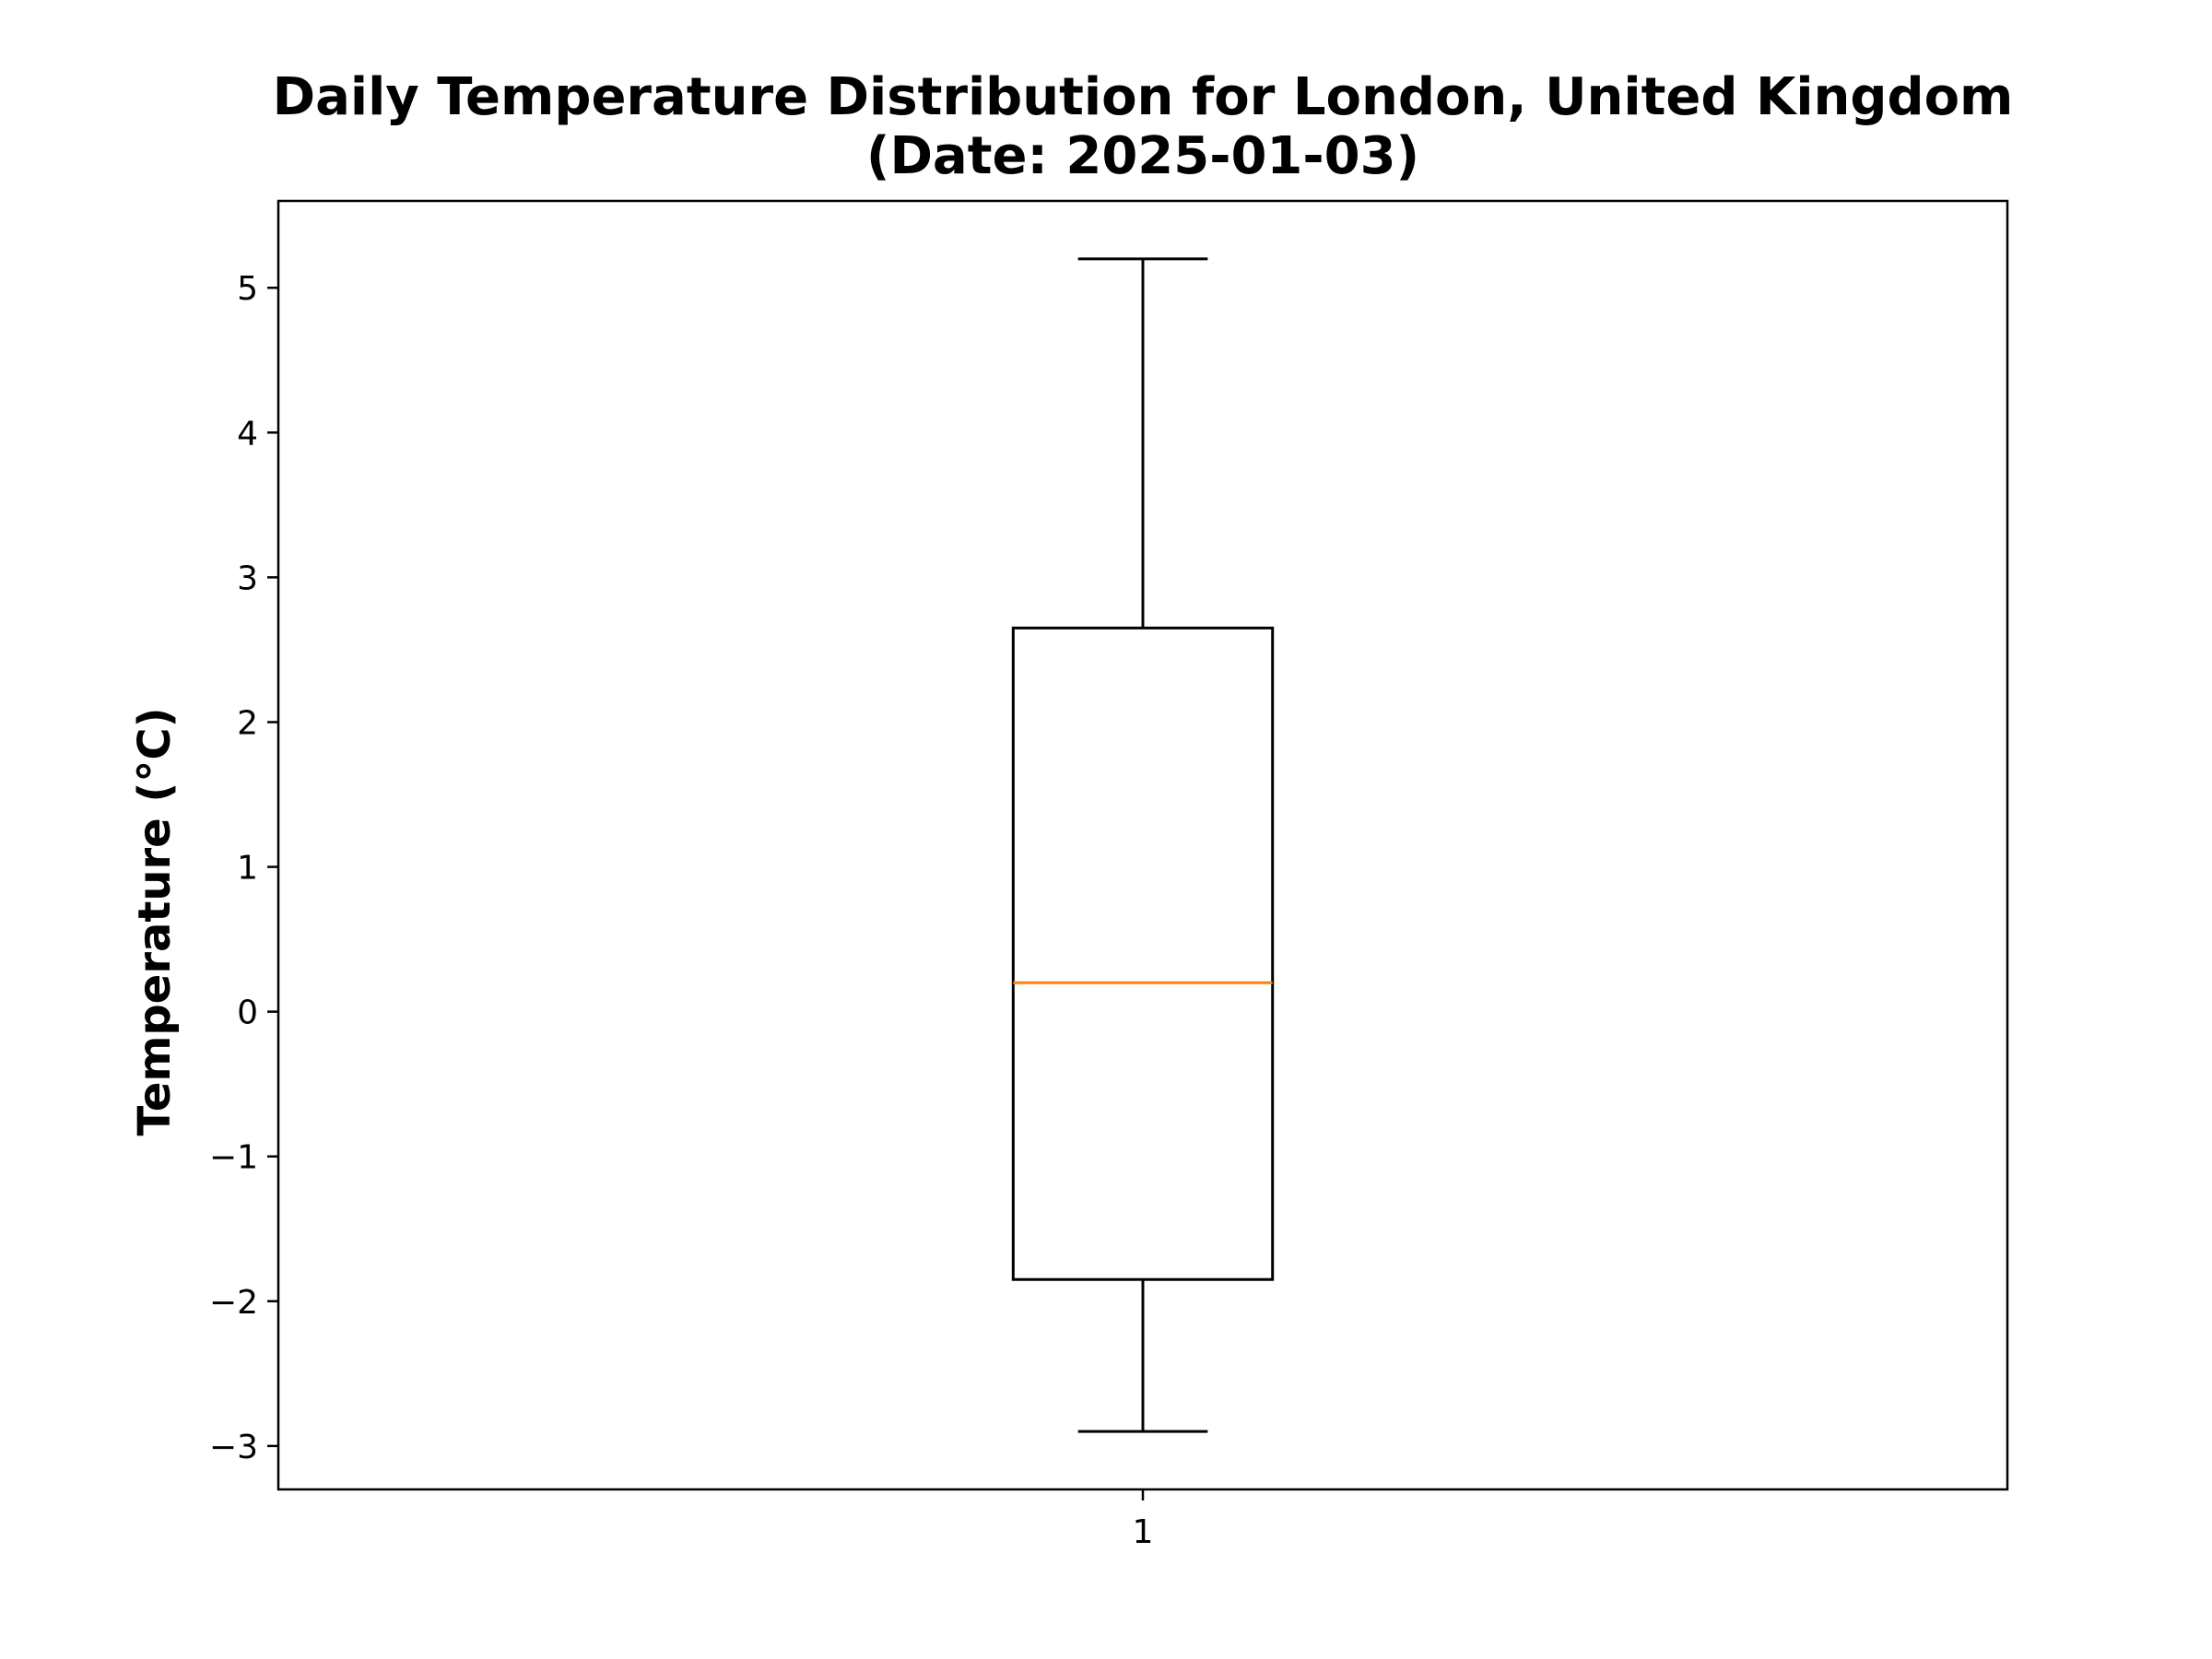 Image resolution: width=2212 pixels, height=1659 pixels. I want to click on chart-title-line-2: (Date: 2025-01-03), so click(1142, 156).